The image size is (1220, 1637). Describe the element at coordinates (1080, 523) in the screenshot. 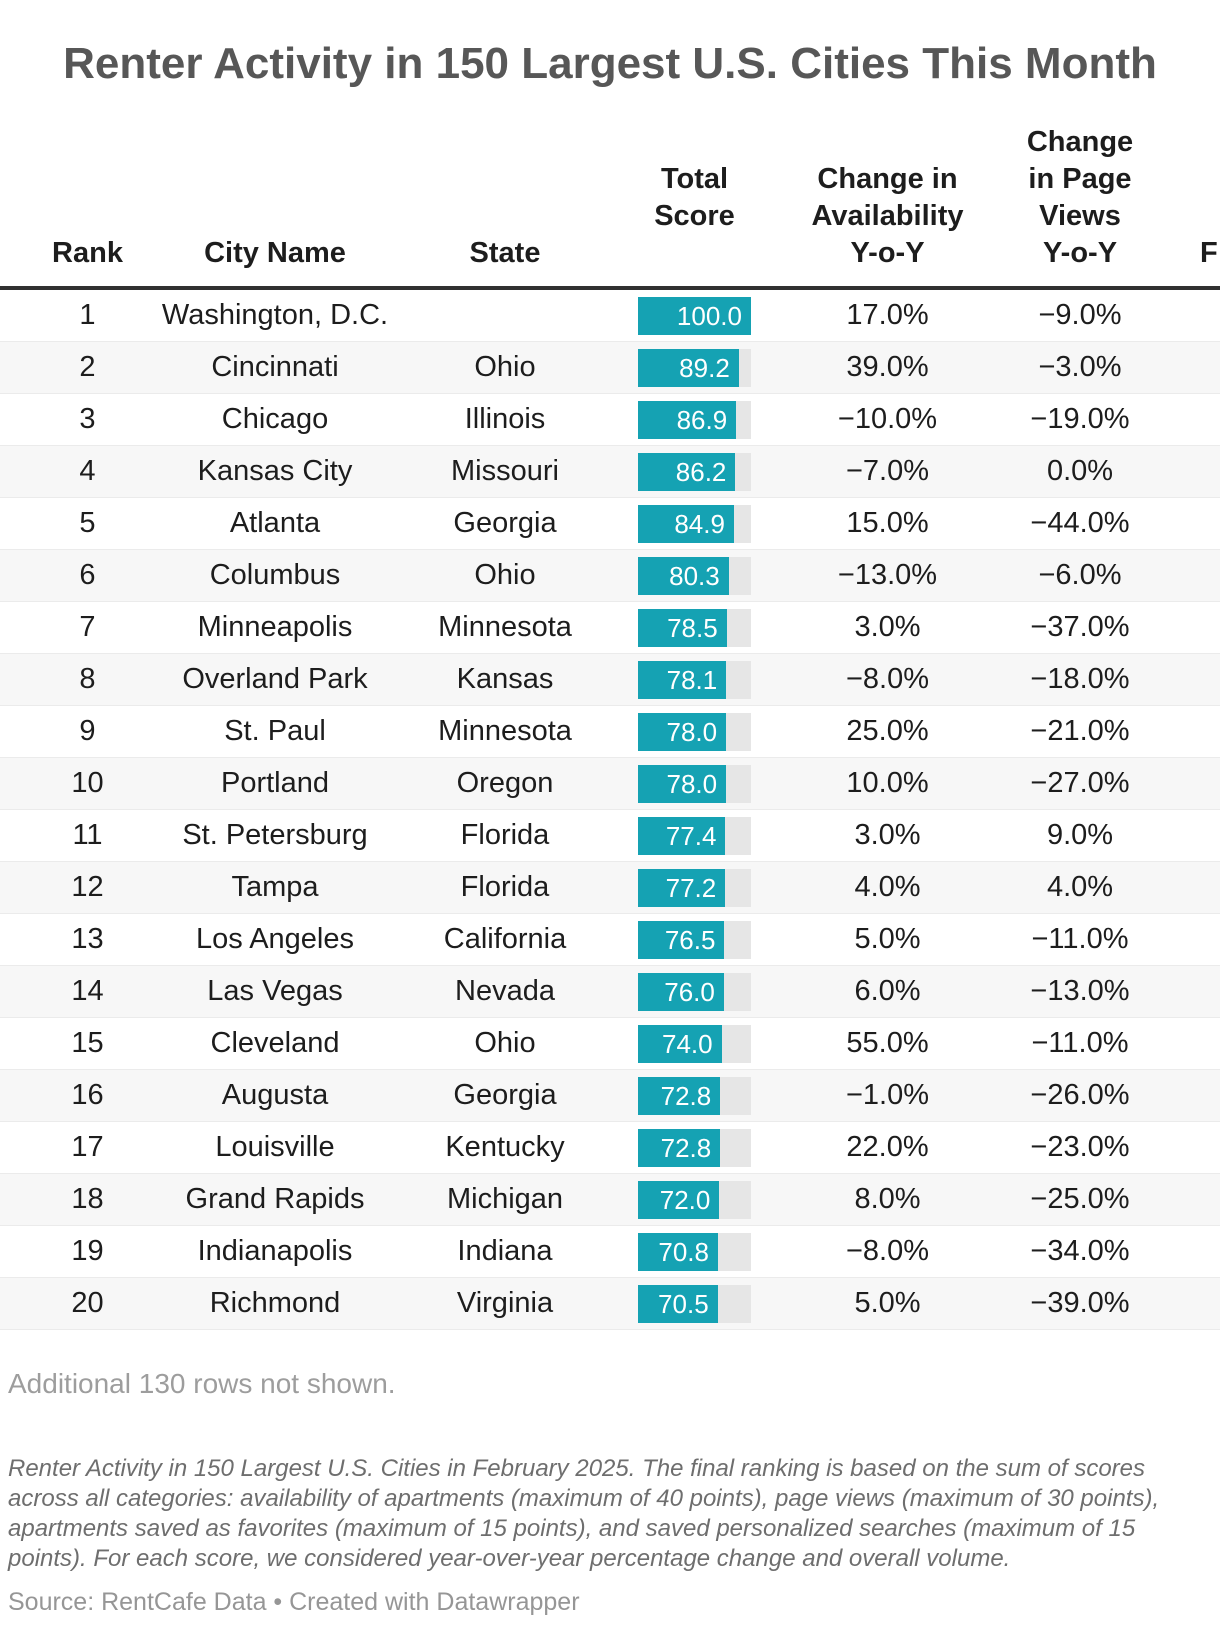

I see `page-views-cell: −44.0%` at that location.